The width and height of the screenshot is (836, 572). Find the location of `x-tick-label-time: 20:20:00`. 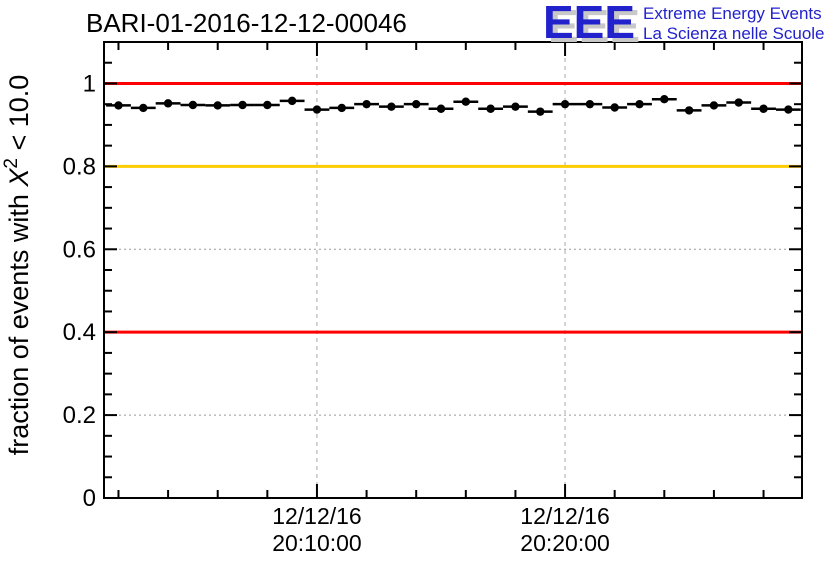

x-tick-label-time: 20:20:00 is located at coordinates (565, 543).